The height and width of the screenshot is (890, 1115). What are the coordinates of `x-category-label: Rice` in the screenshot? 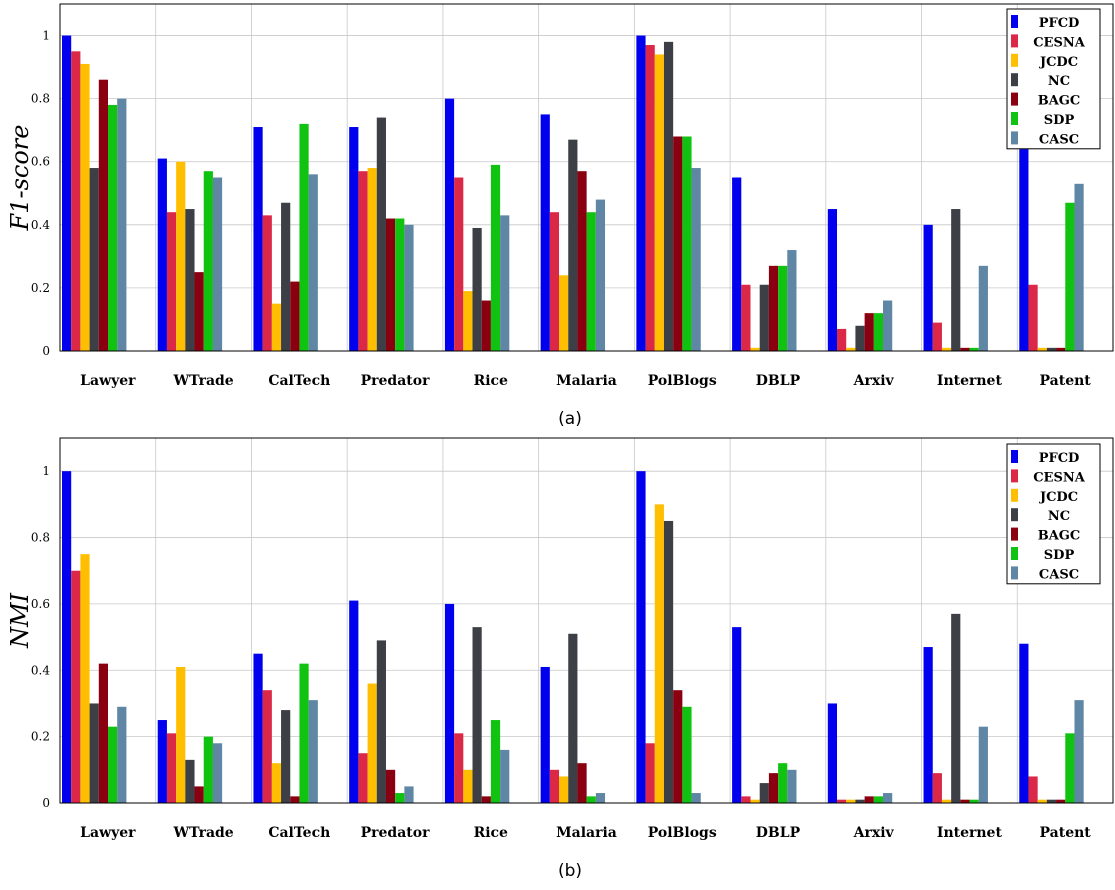 It's located at (491, 381).